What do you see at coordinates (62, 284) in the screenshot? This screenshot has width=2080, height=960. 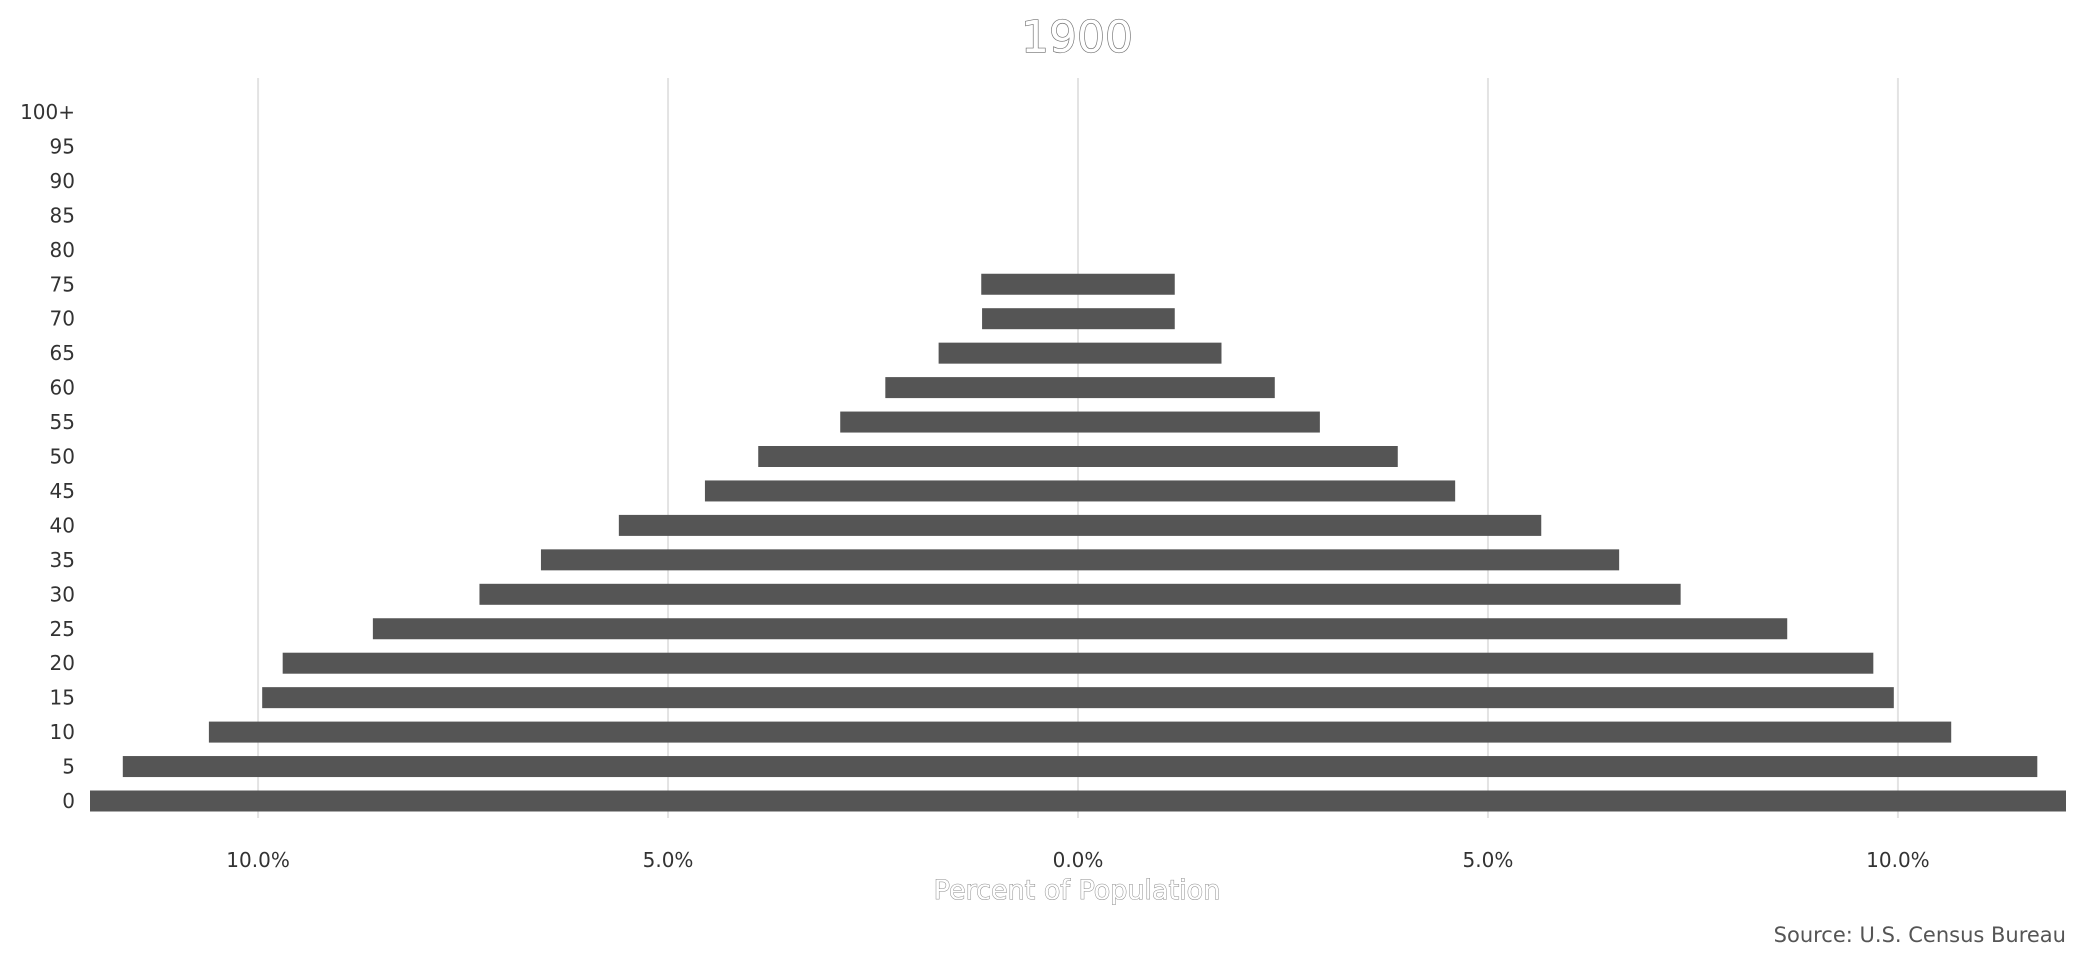 I see `y-tick-label: 75` at bounding box center [62, 284].